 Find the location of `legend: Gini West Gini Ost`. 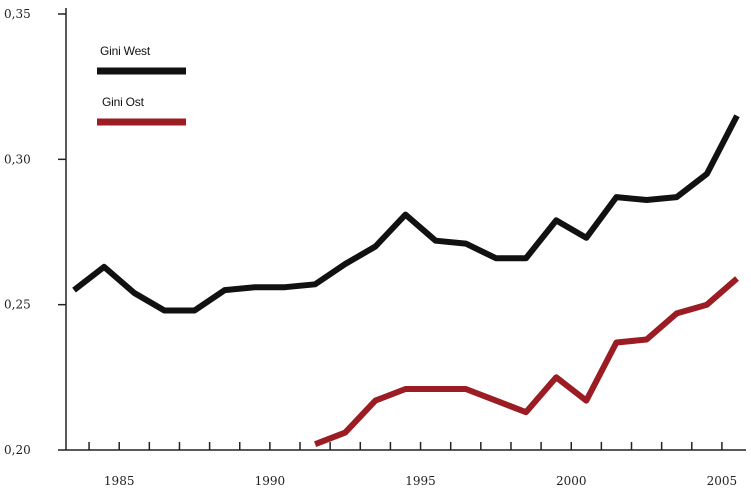

legend: Gini West Gini Ost is located at coordinates (141, 85).